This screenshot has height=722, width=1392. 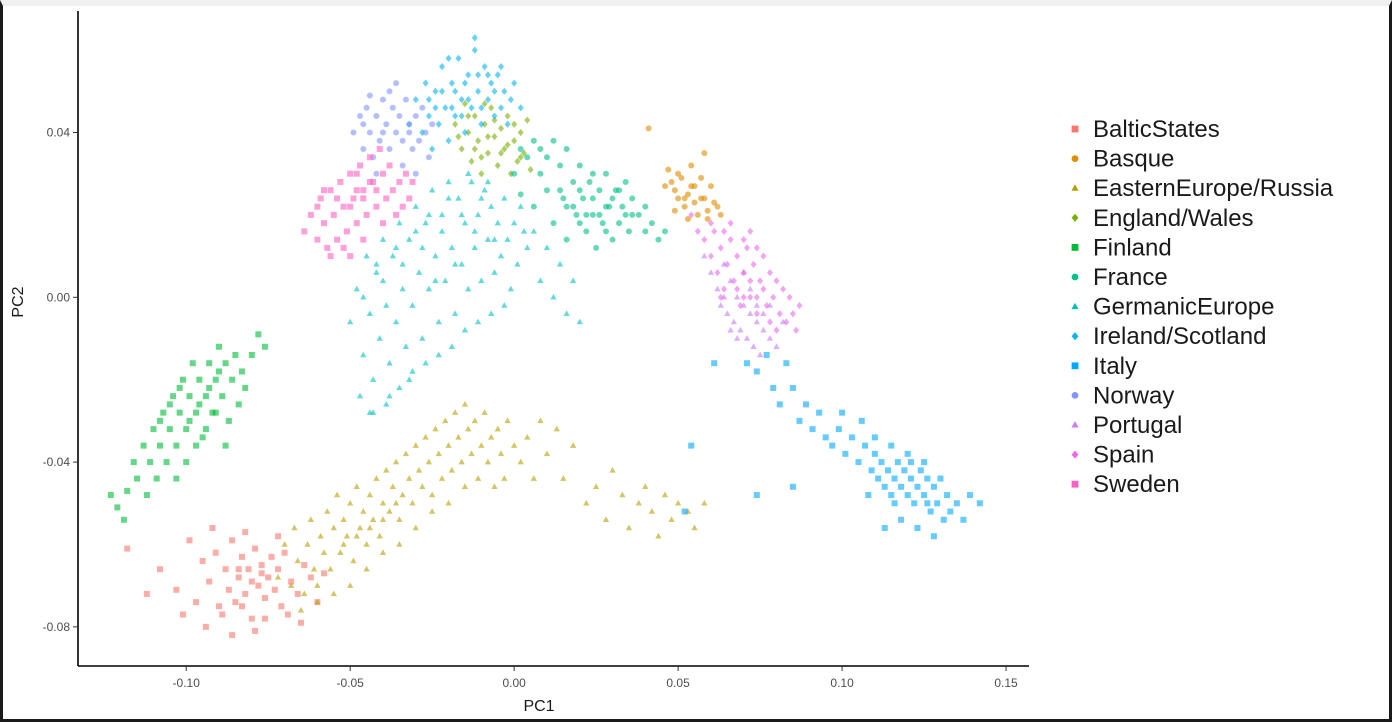 I want to click on legend-key, so click(x=1075, y=159).